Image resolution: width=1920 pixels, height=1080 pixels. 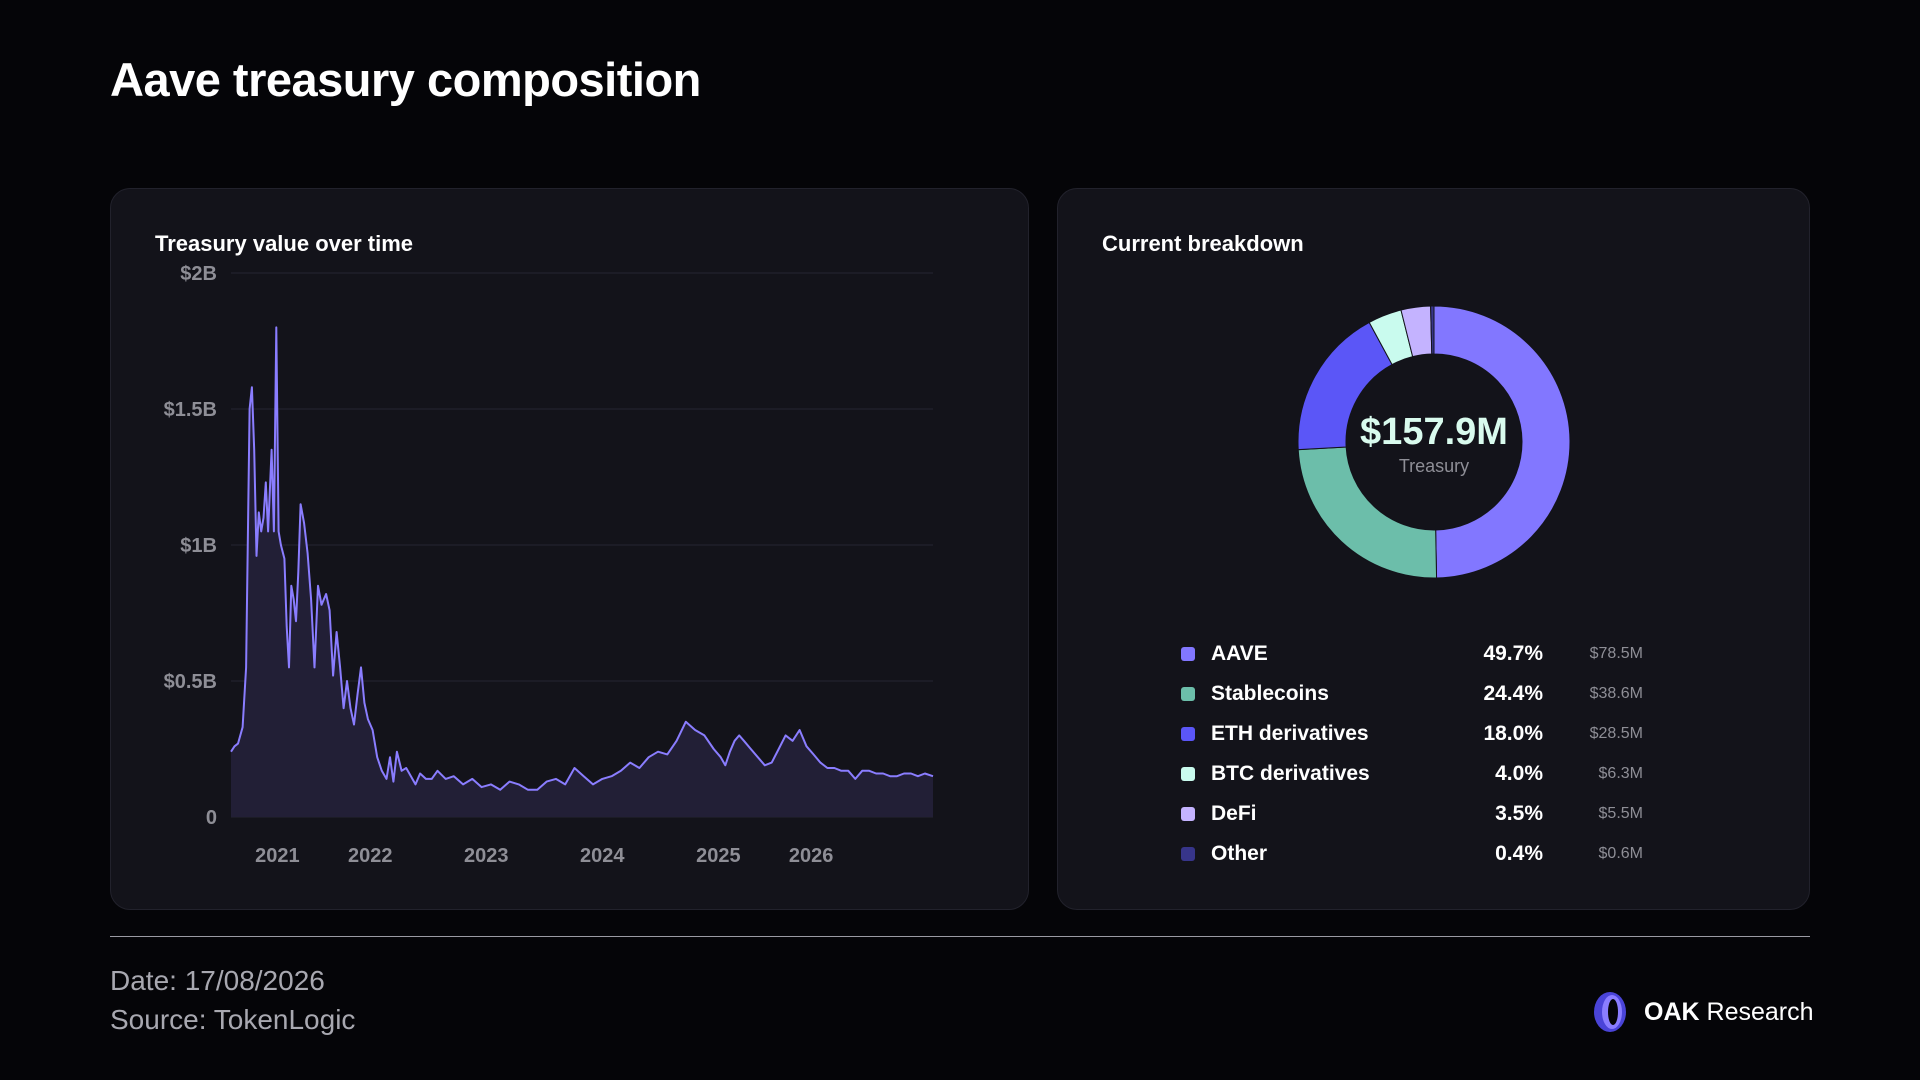 I want to click on legend-amount: $38.6M, so click(x=1616, y=693).